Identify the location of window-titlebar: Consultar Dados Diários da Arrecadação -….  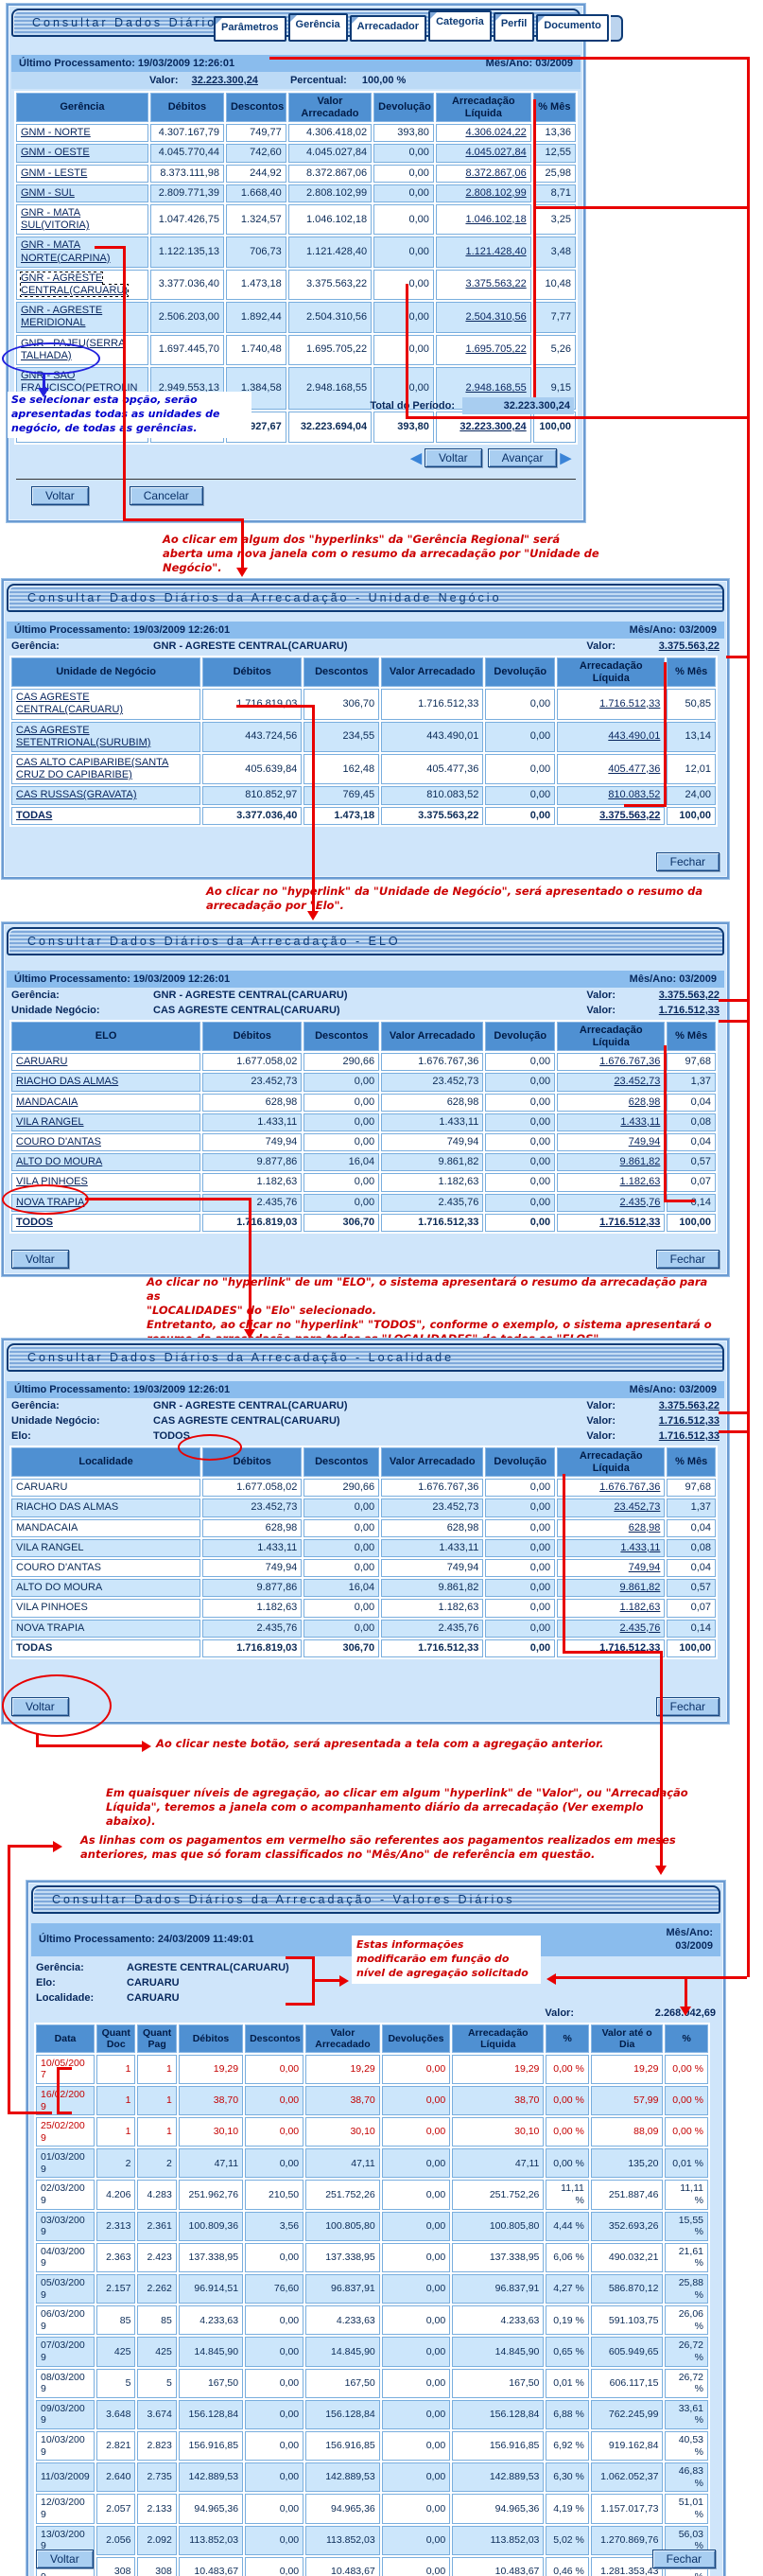
(365, 1358).